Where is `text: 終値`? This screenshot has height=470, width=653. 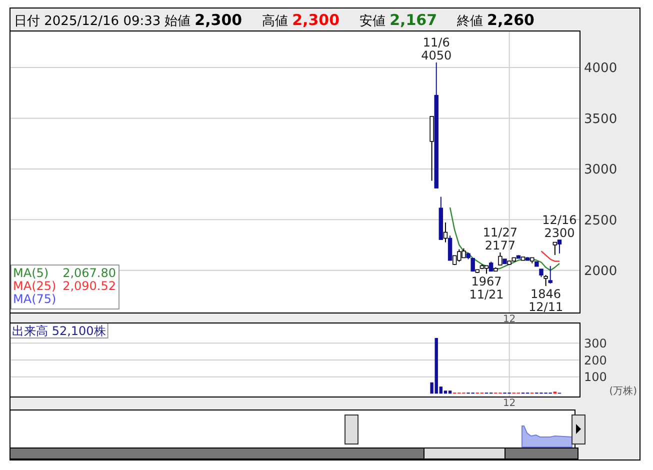 text: 終値 is located at coordinates (470, 21).